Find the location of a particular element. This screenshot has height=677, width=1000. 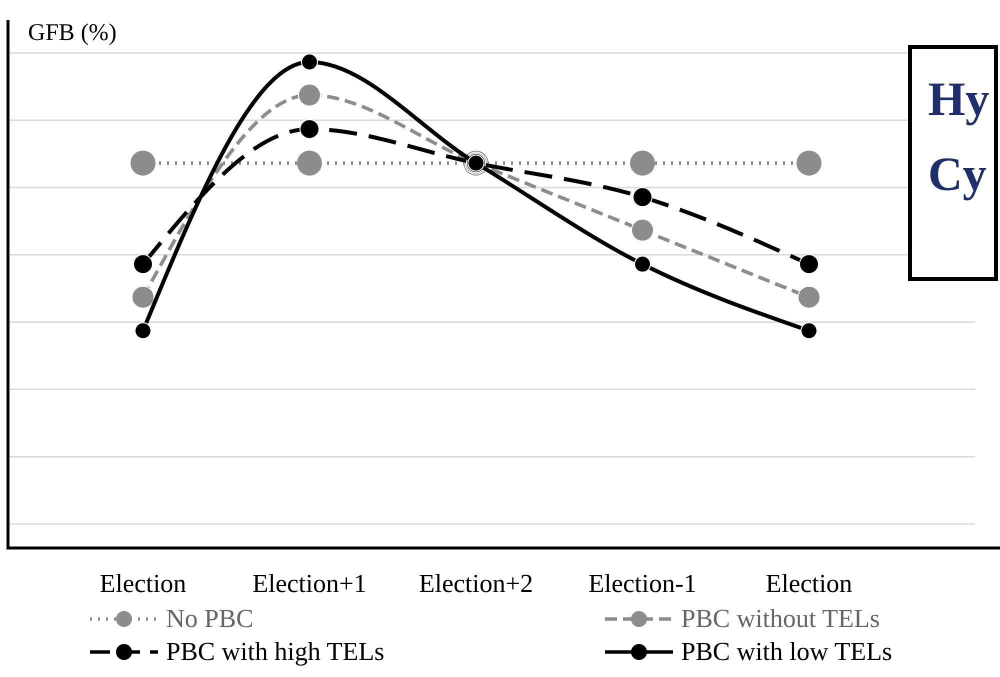

annotation: Cy is located at coordinates (957, 174).